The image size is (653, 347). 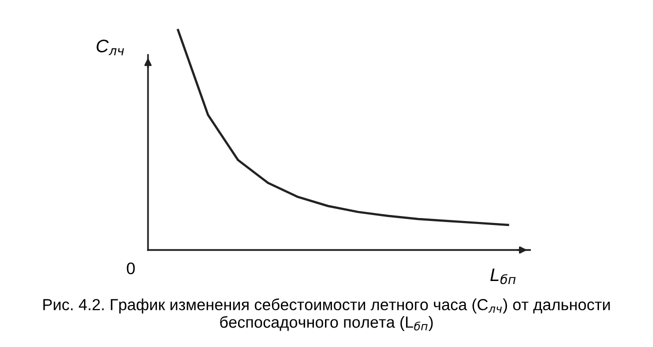 What do you see at coordinates (130, 268) in the screenshot?
I see `text: 0` at bounding box center [130, 268].